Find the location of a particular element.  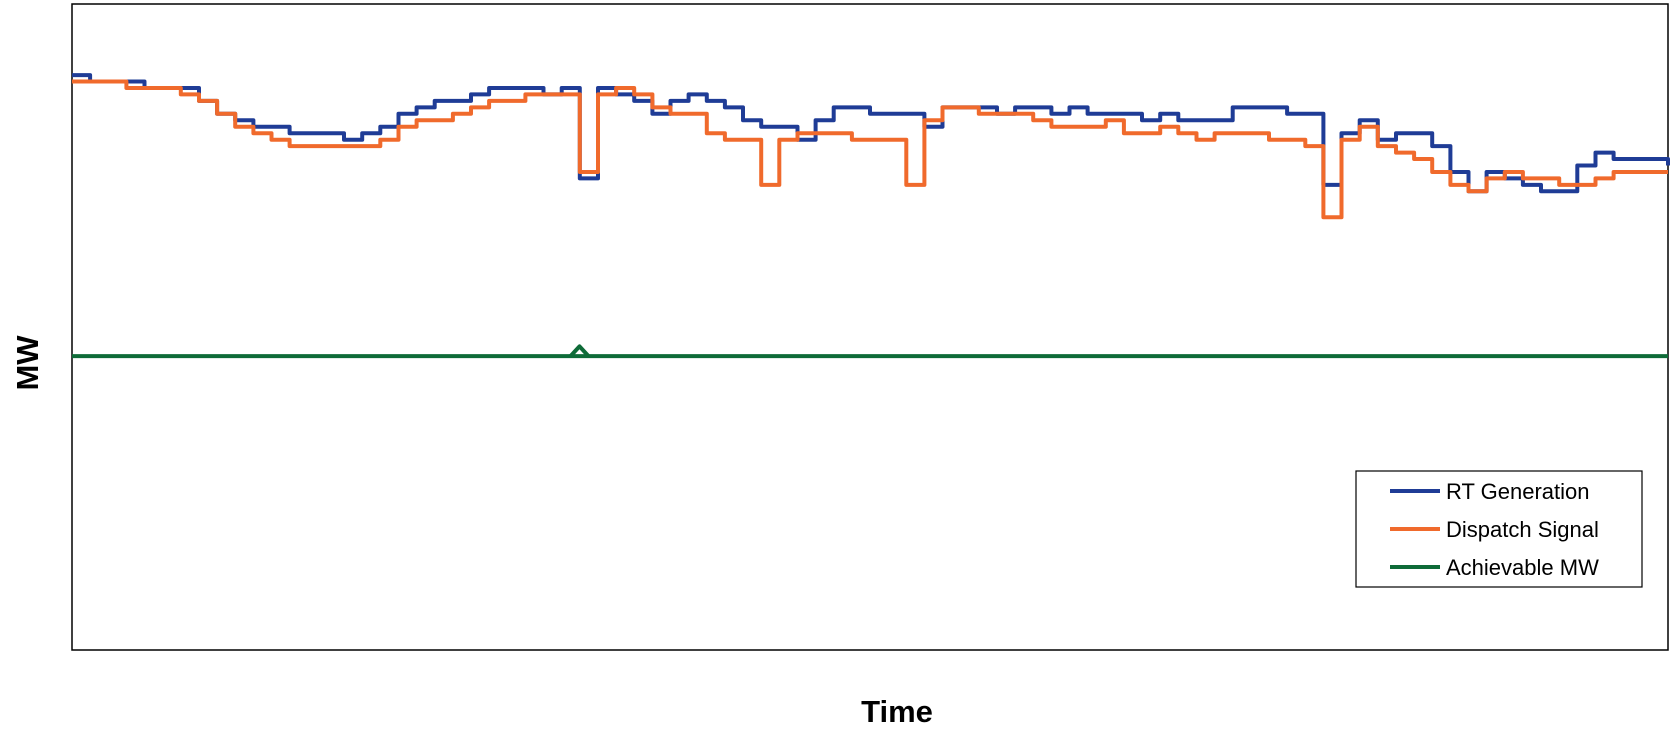

legend-label-dispatch-signal: Dispatch Signal is located at coordinates (1522, 529).